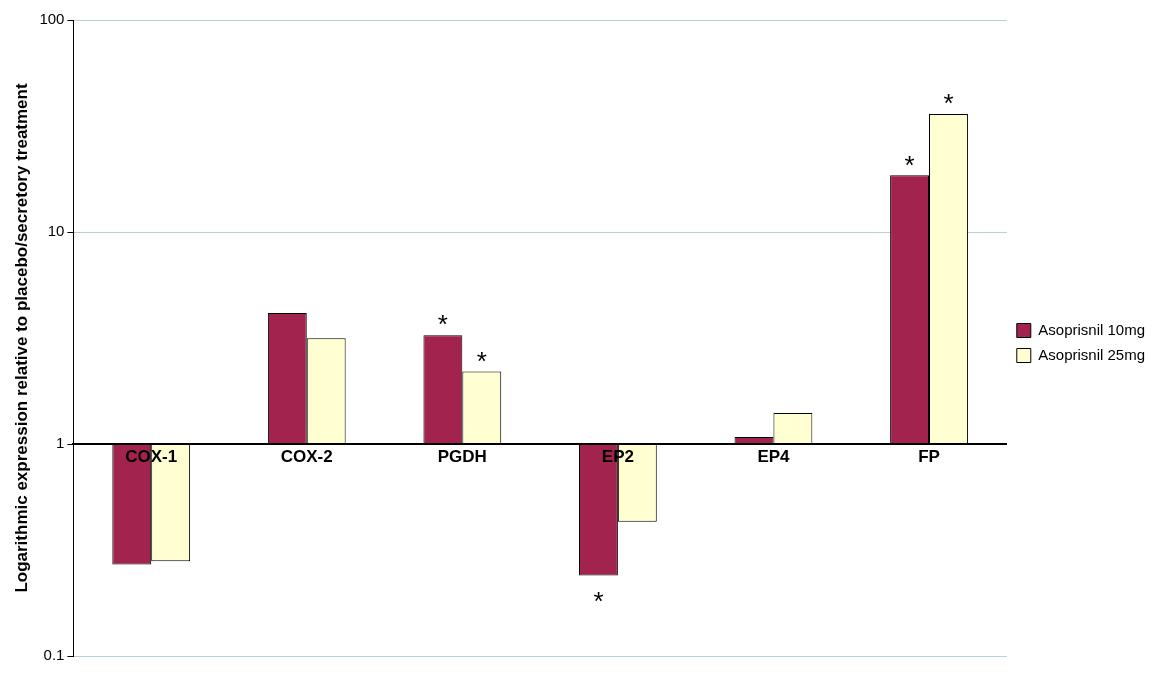  What do you see at coordinates (52, 19) in the screenshot?
I see `y-tick-label: 100` at bounding box center [52, 19].